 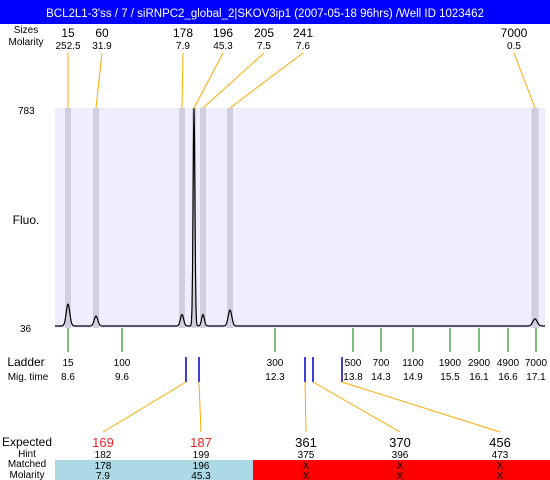 I want to click on ladder-size-label: 100, so click(x=122, y=363).